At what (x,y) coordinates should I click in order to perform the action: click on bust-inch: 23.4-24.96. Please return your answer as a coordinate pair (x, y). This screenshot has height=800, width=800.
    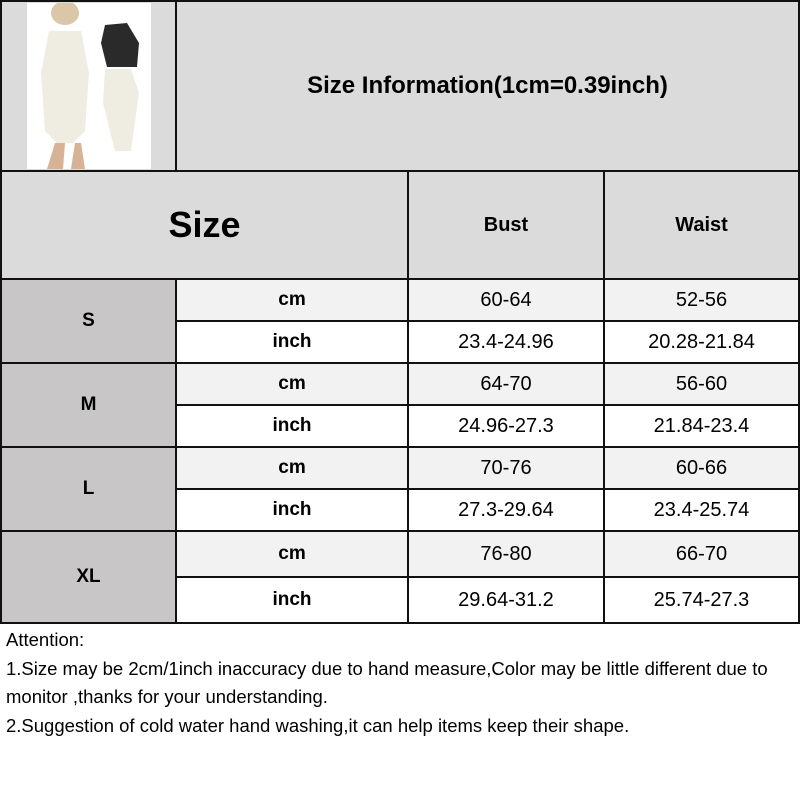
    Looking at the image, I should click on (506, 342).